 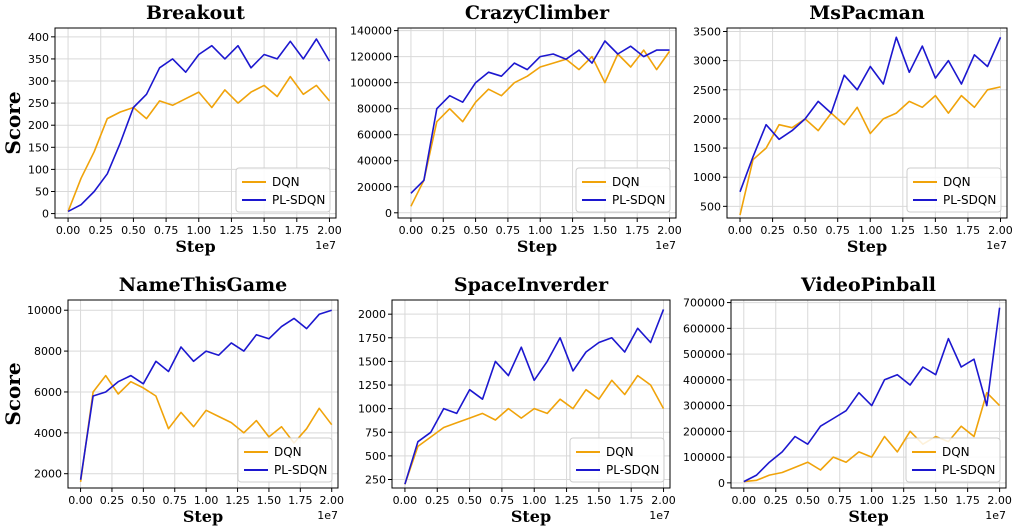 What do you see at coordinates (372, 338) in the screenshot?
I see `y-tick-label: 1750` at bounding box center [372, 338].